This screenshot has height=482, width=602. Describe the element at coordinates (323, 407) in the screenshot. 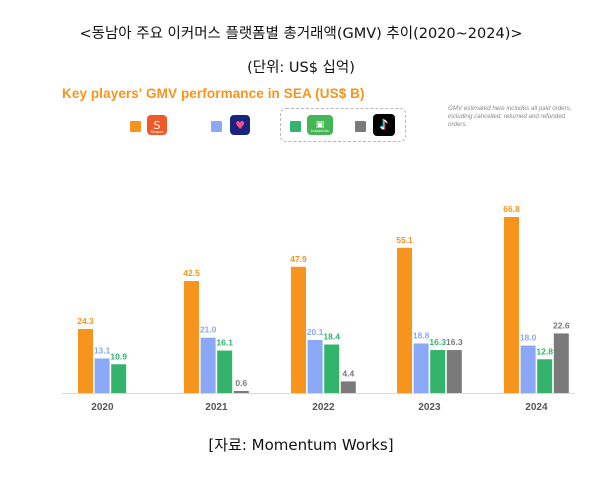

I see `x-tick-label-2022: 2022` at that location.